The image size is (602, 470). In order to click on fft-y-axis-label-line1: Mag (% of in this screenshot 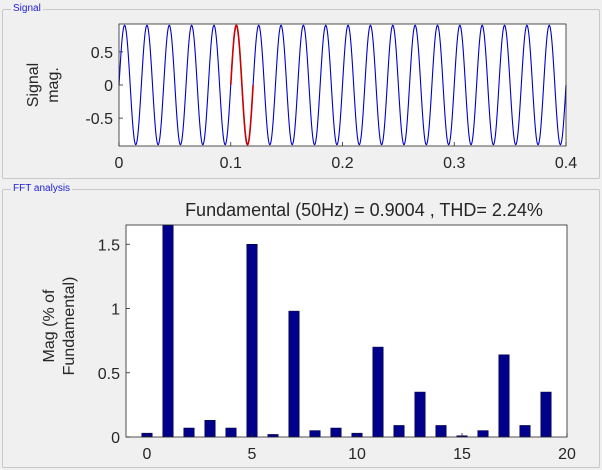, I will do `click(49, 325)`.